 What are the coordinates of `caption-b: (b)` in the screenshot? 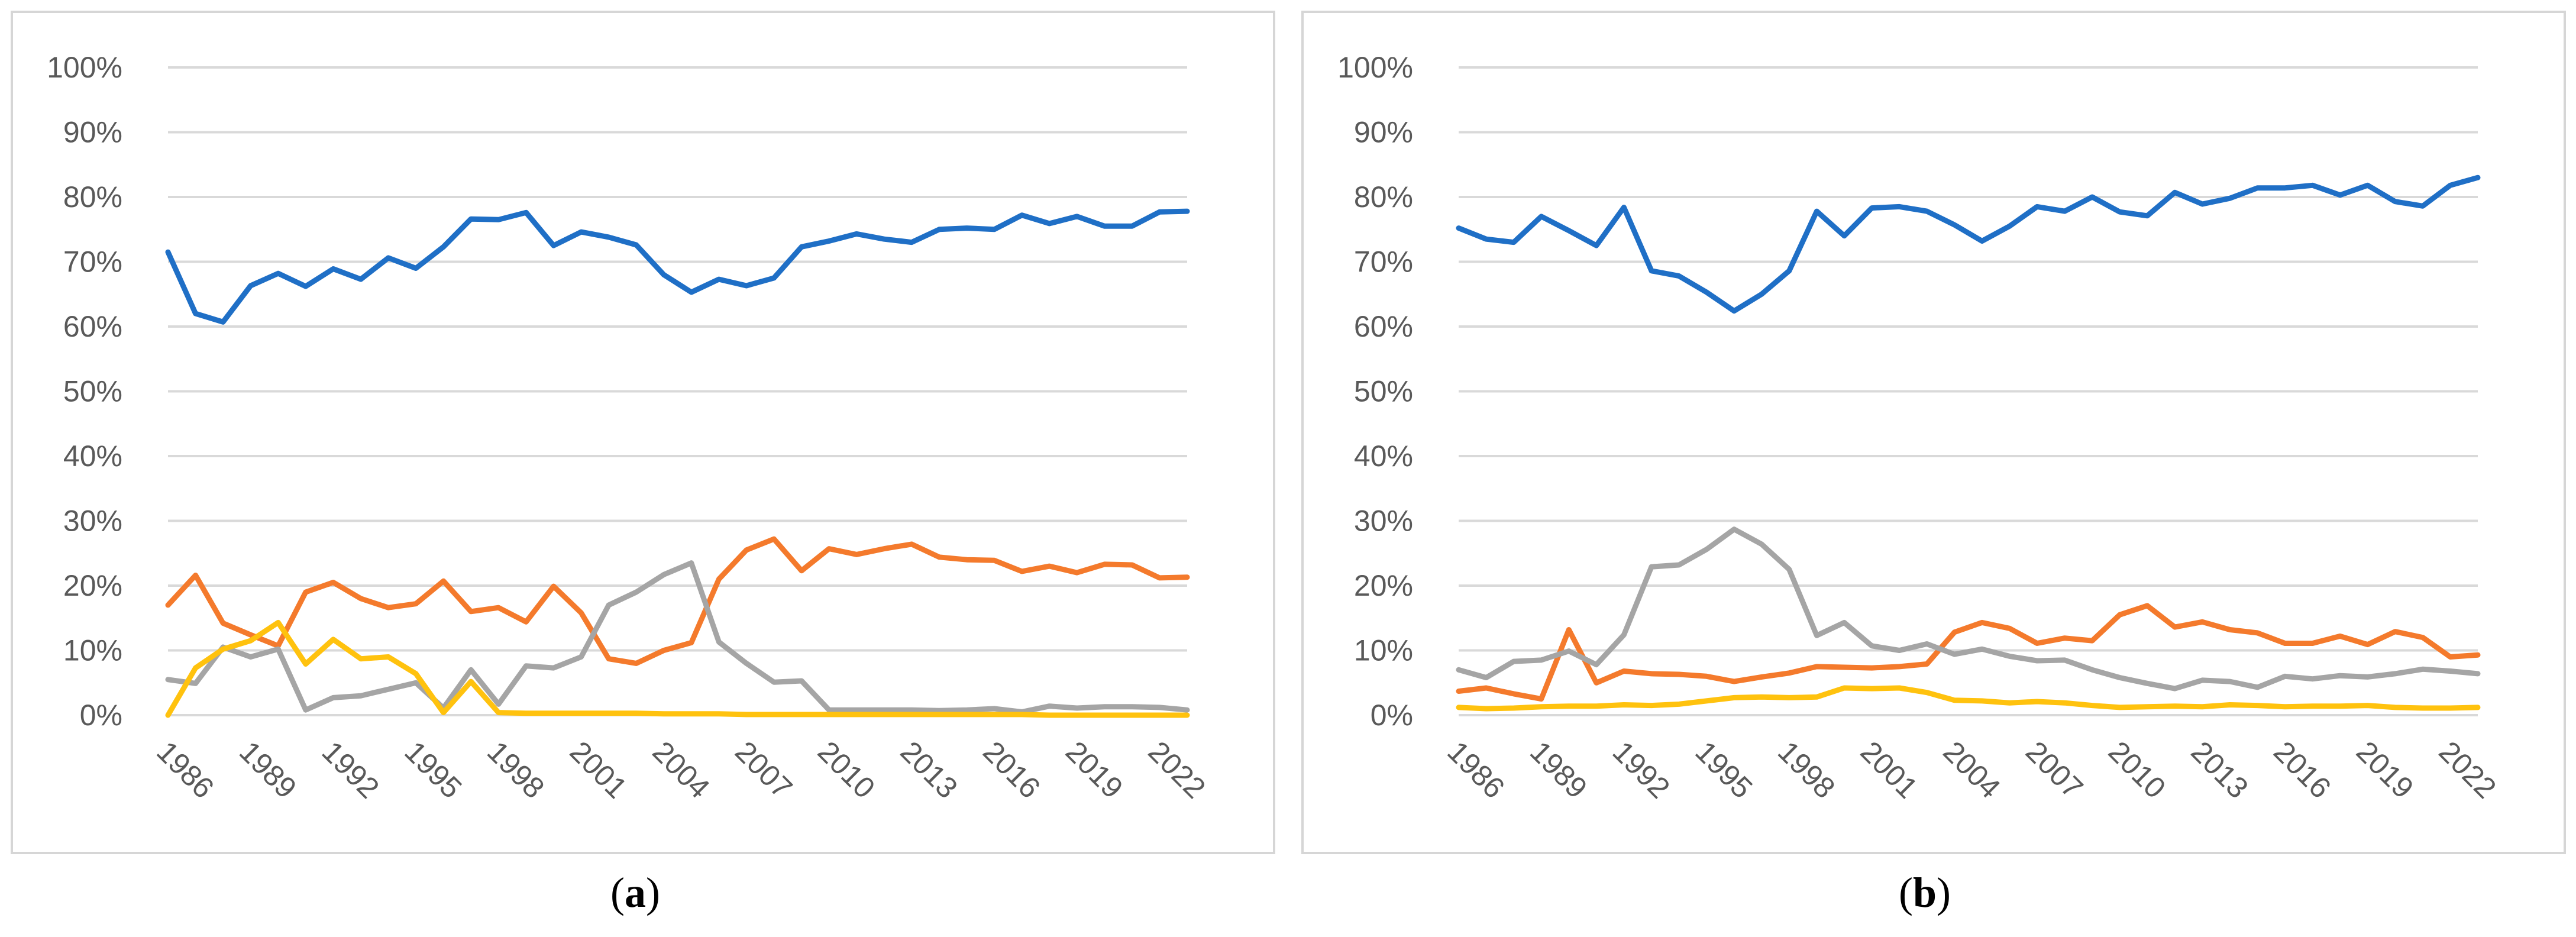 It's located at (1925, 893).